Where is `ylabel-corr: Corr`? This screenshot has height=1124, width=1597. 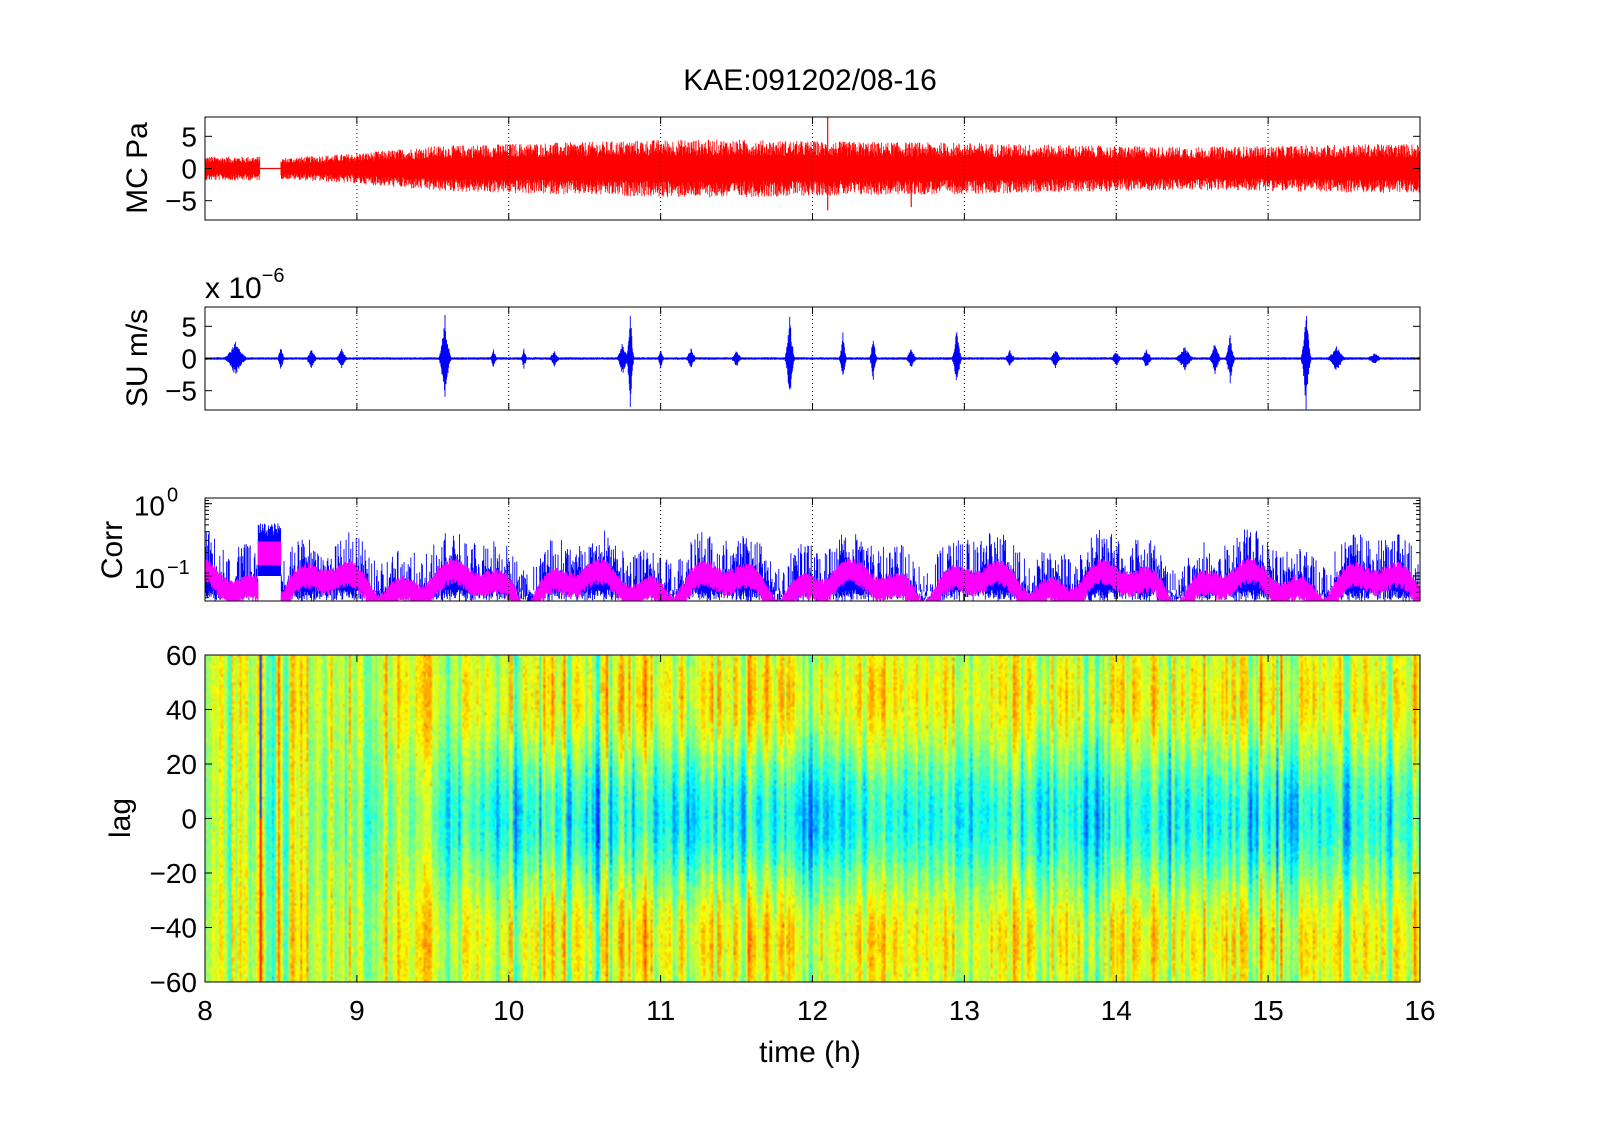 ylabel-corr: Corr is located at coordinates (112, 550).